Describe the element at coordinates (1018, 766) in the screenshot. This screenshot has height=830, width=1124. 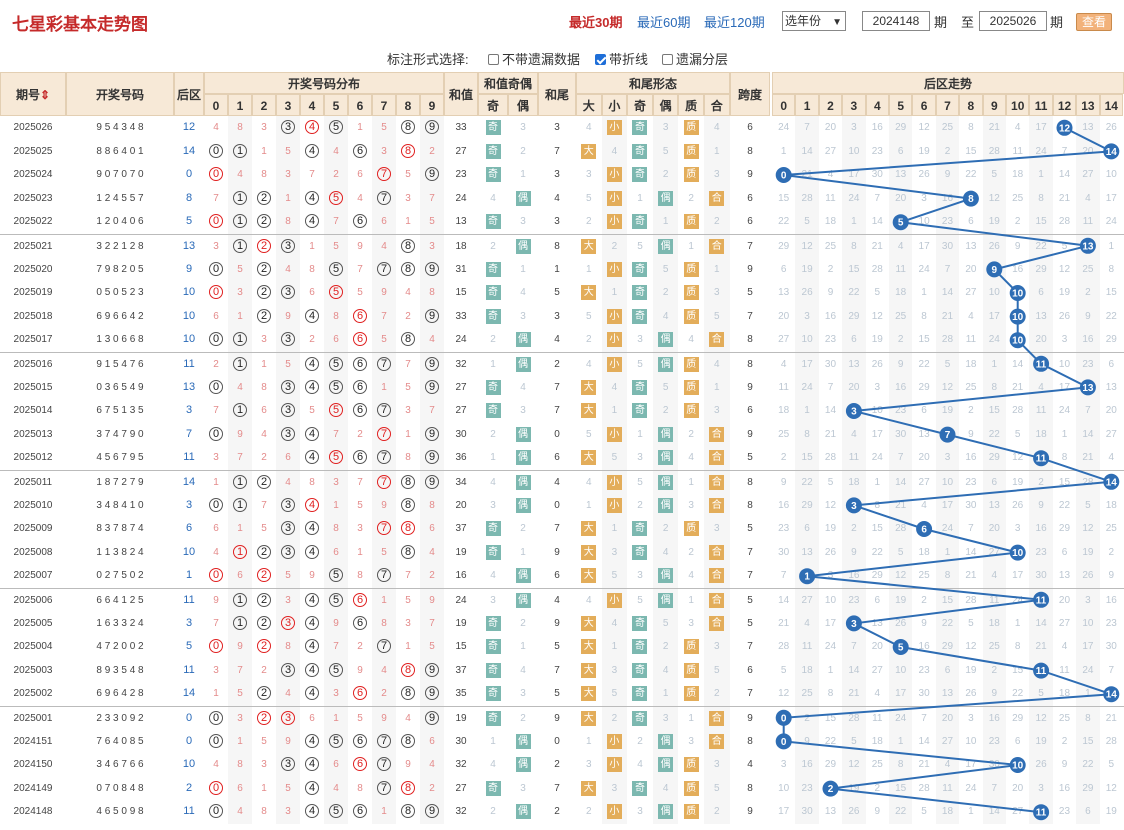
I see `svg-text: 10` at that location.